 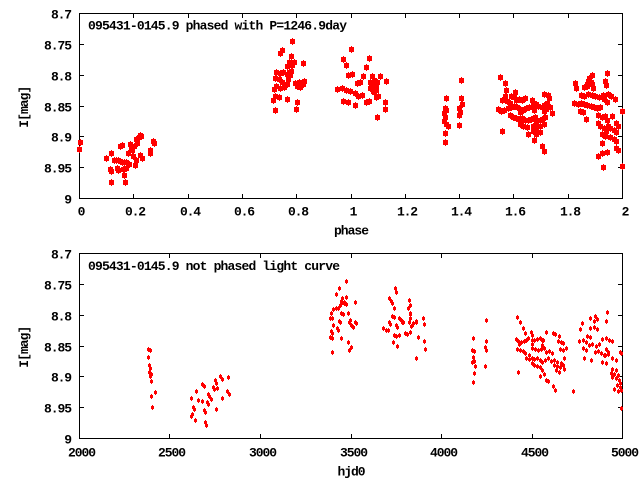 I want to click on svg-text: 0.8, so click(x=298, y=212).